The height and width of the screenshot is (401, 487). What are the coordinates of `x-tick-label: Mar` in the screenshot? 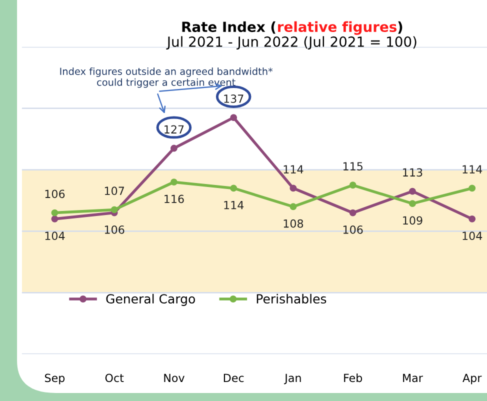 It's located at (413, 378).